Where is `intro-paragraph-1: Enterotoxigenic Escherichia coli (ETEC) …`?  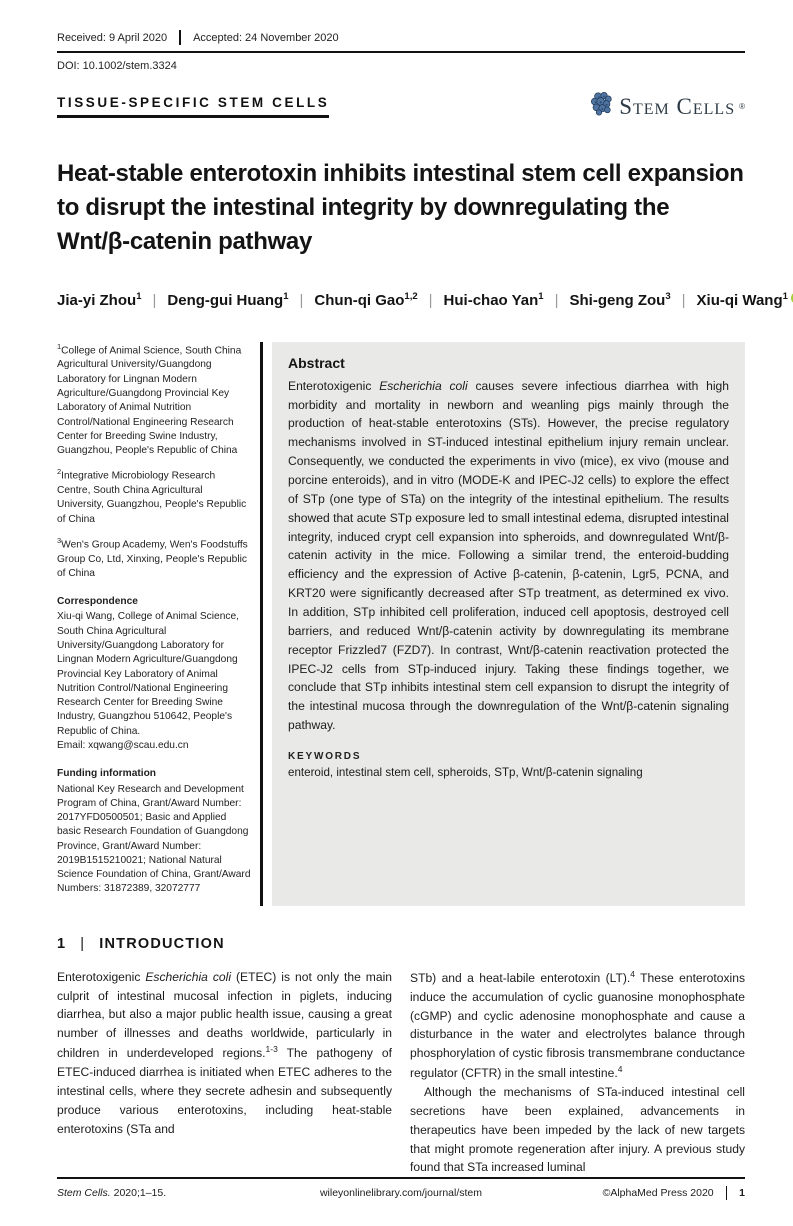
intro-paragraph-1: Enterotoxigenic Escherichia coli (ETEC) … is located at coordinates (224, 1052).